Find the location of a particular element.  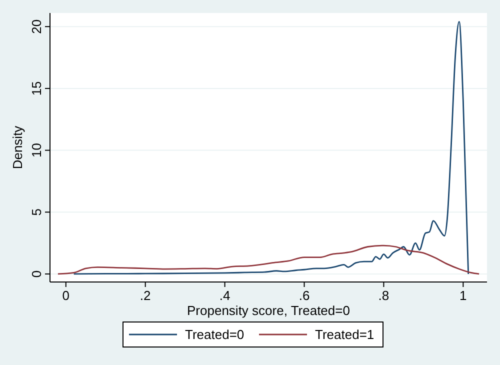

y-axis-title: Density is located at coordinates (17, 147).